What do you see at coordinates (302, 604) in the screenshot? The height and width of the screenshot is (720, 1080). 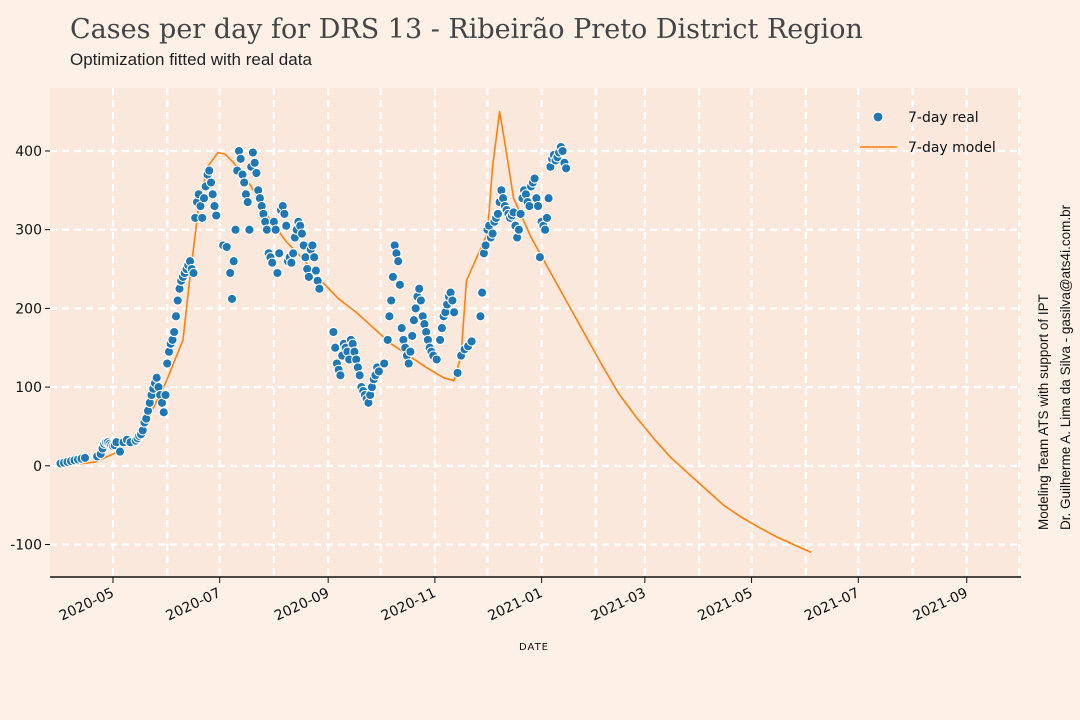 I see `x-tick-label: 2020-09` at bounding box center [302, 604].